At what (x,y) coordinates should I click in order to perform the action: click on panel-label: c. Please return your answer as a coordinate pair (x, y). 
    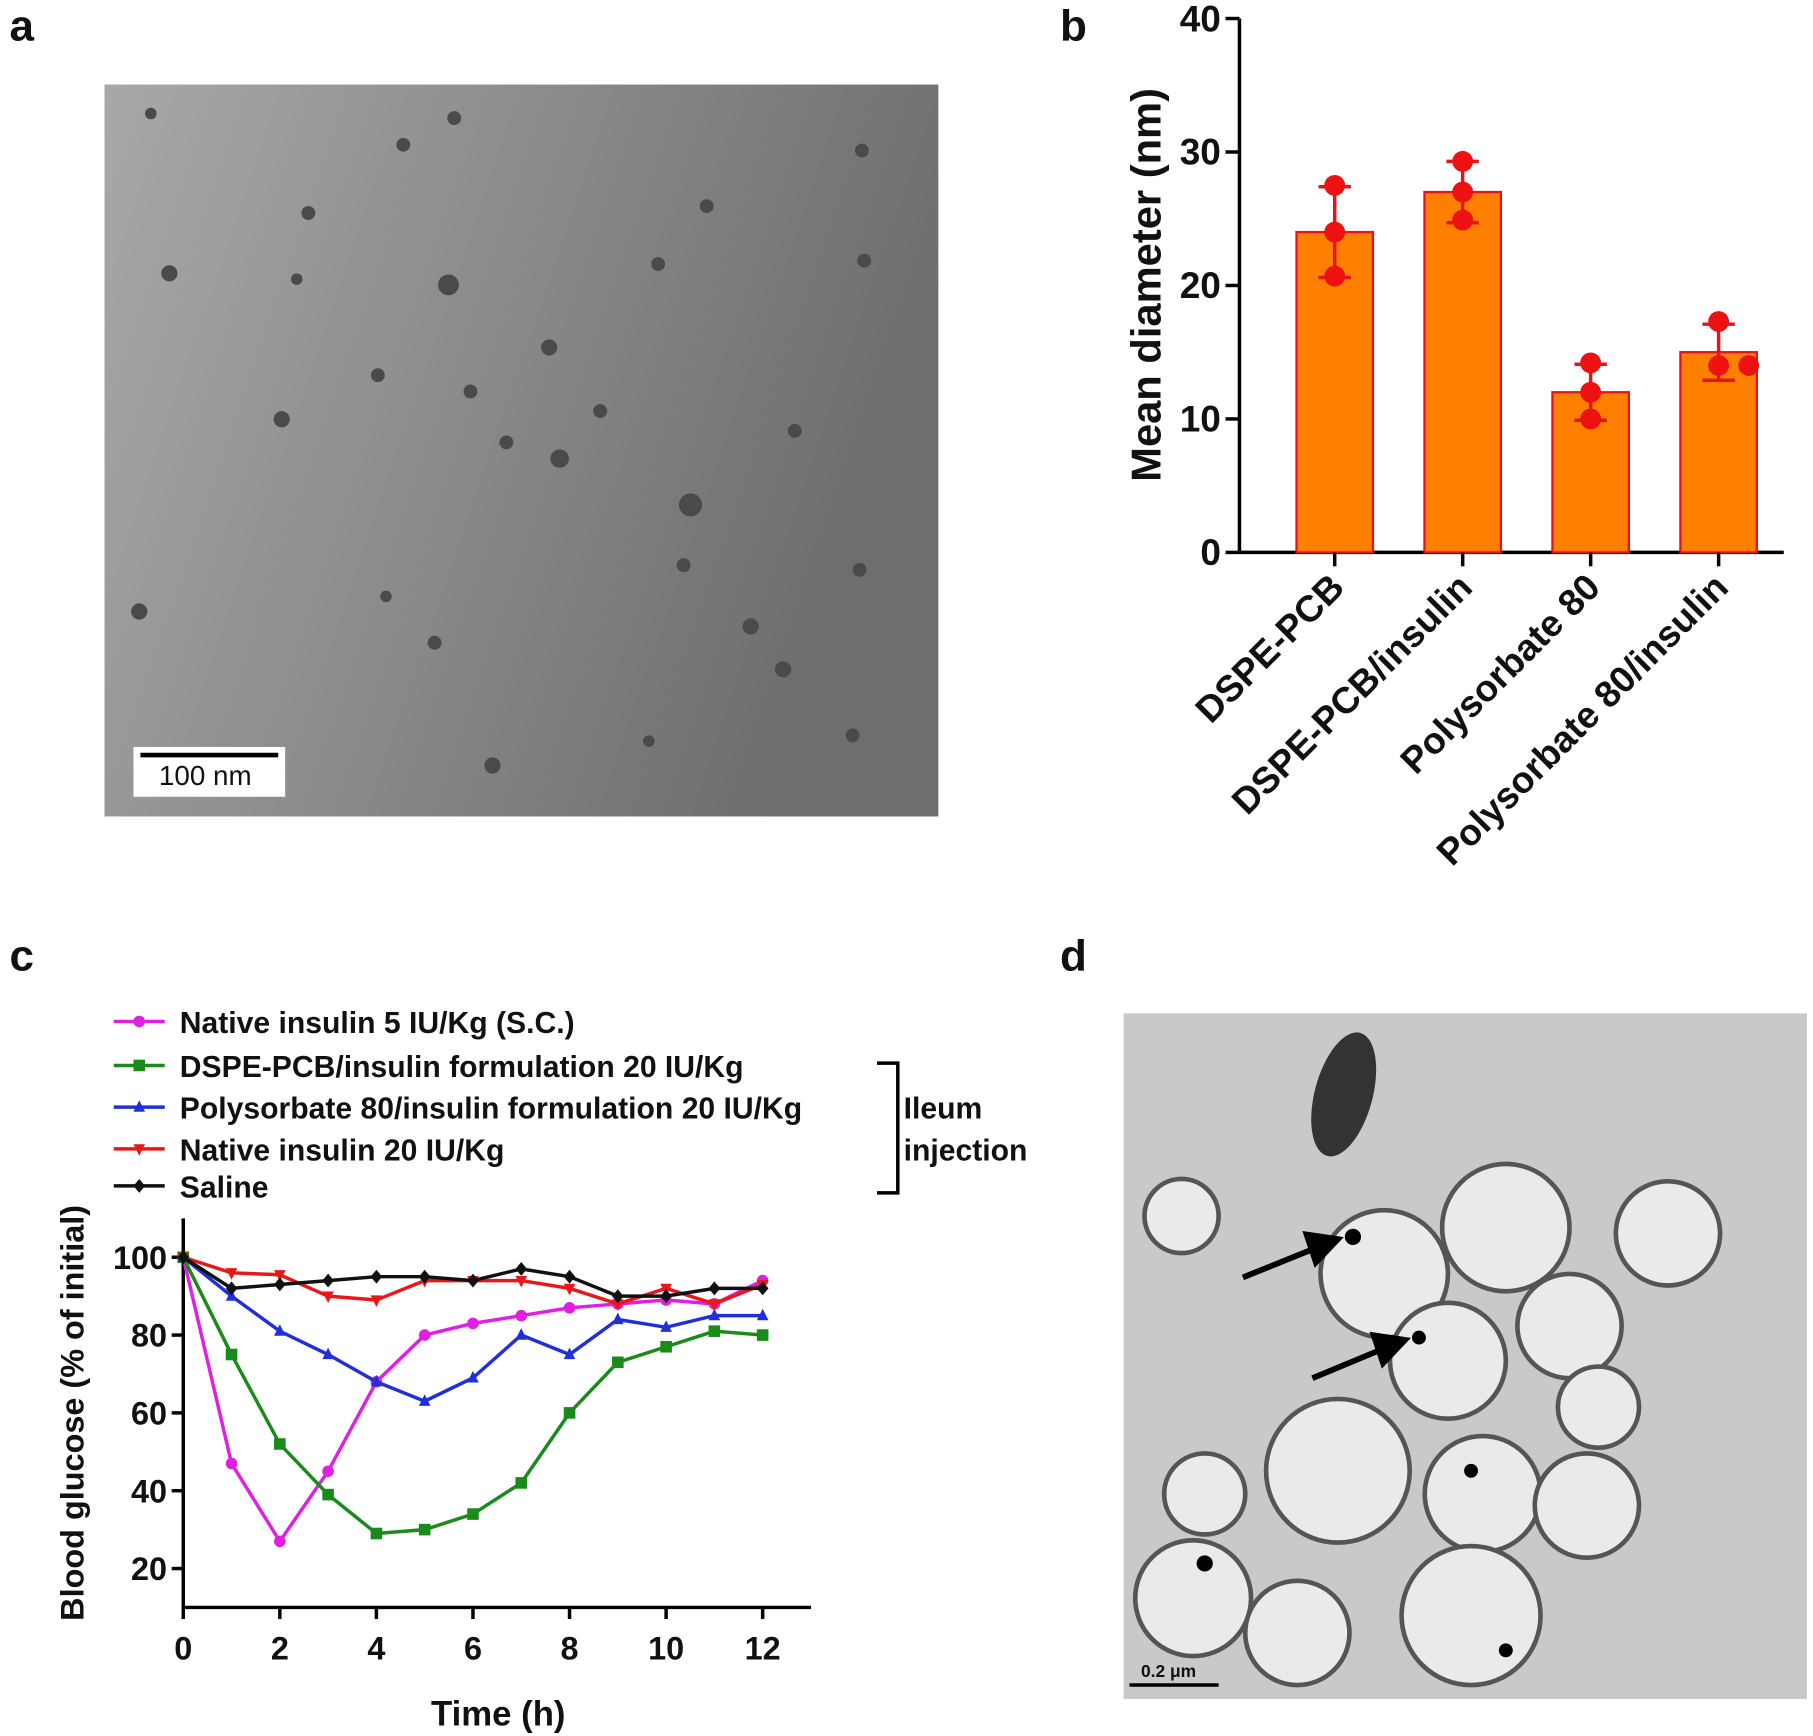
    Looking at the image, I should click on (22, 955).